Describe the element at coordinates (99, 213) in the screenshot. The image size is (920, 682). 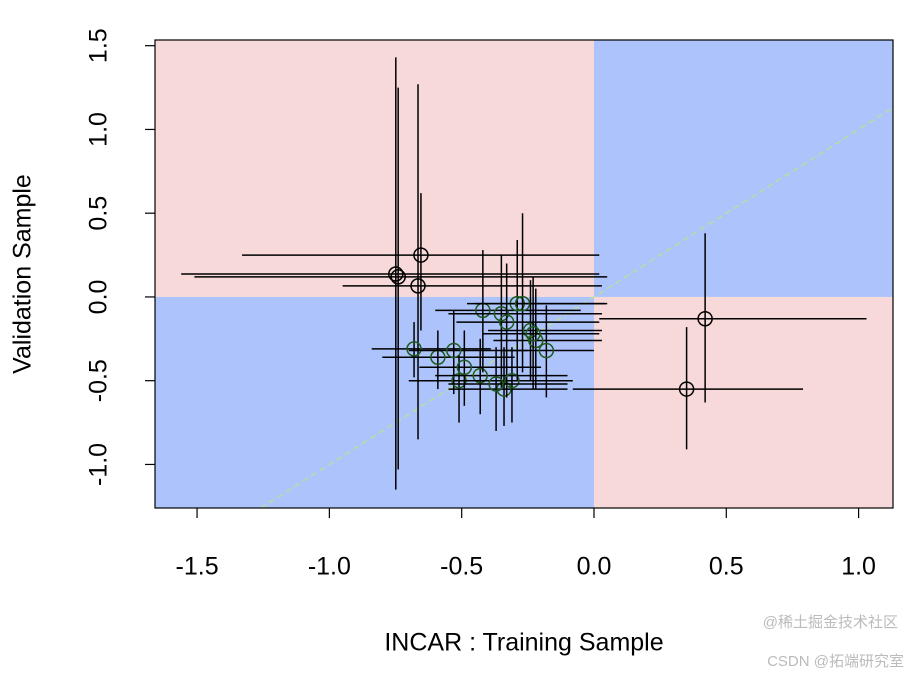
I see `y-tick-label: 0.5` at that location.